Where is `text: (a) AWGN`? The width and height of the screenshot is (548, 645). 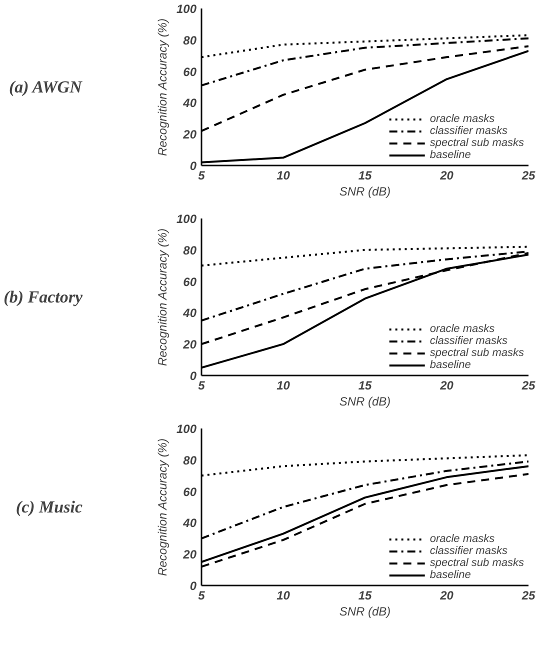
text: (a) AWGN is located at coordinates (45, 87).